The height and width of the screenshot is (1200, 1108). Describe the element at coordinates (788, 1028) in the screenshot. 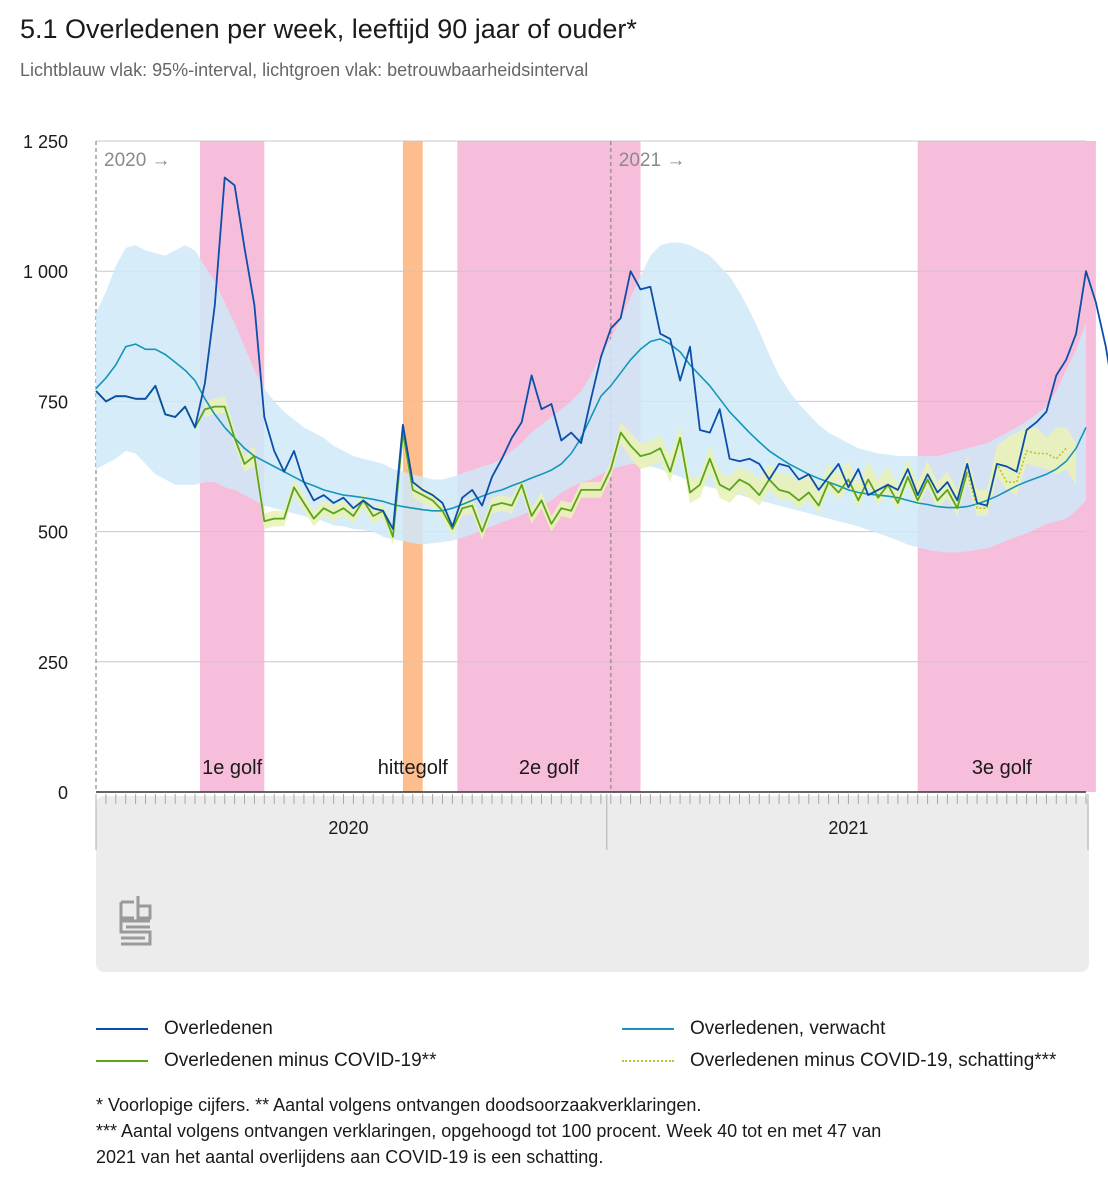

I see `legend-label-expected: Overledenen, verwacht` at that location.